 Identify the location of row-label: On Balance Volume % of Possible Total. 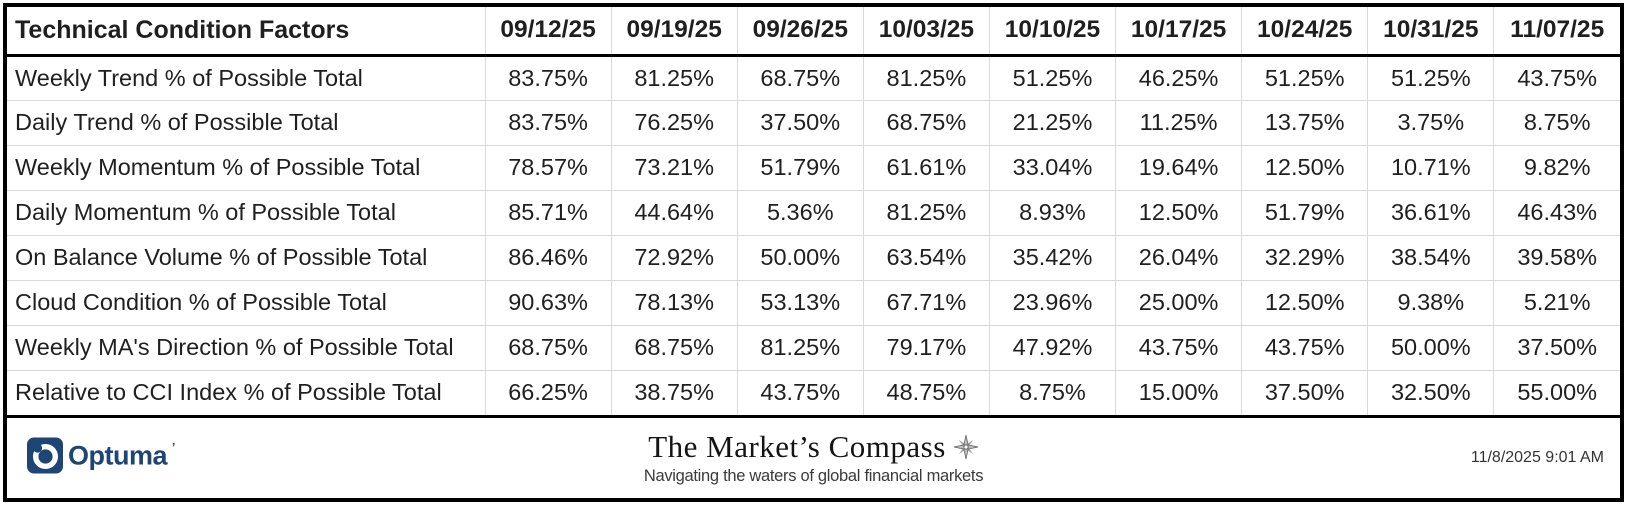
(246, 258).